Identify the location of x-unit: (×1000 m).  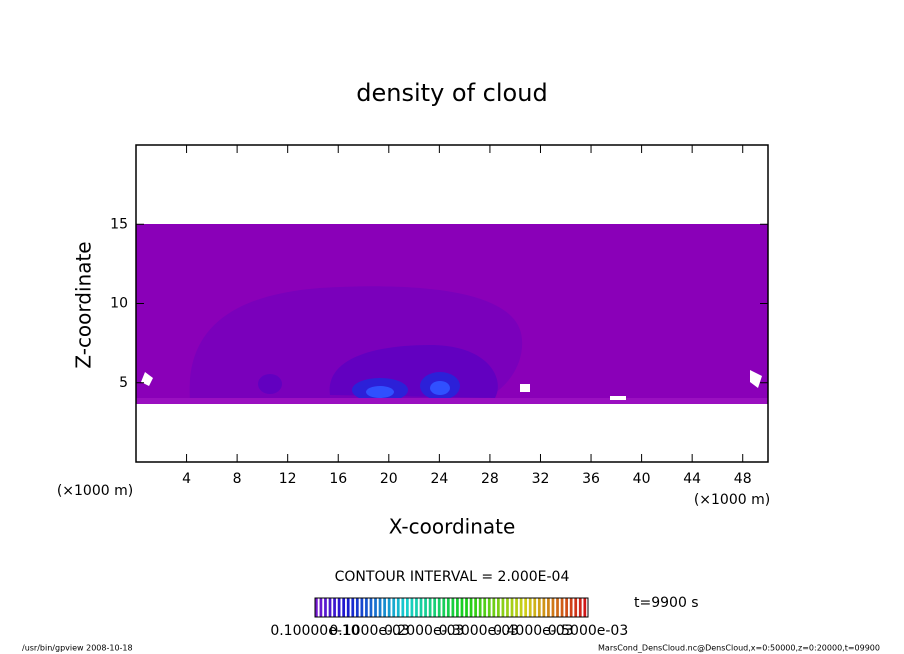
(732, 500).